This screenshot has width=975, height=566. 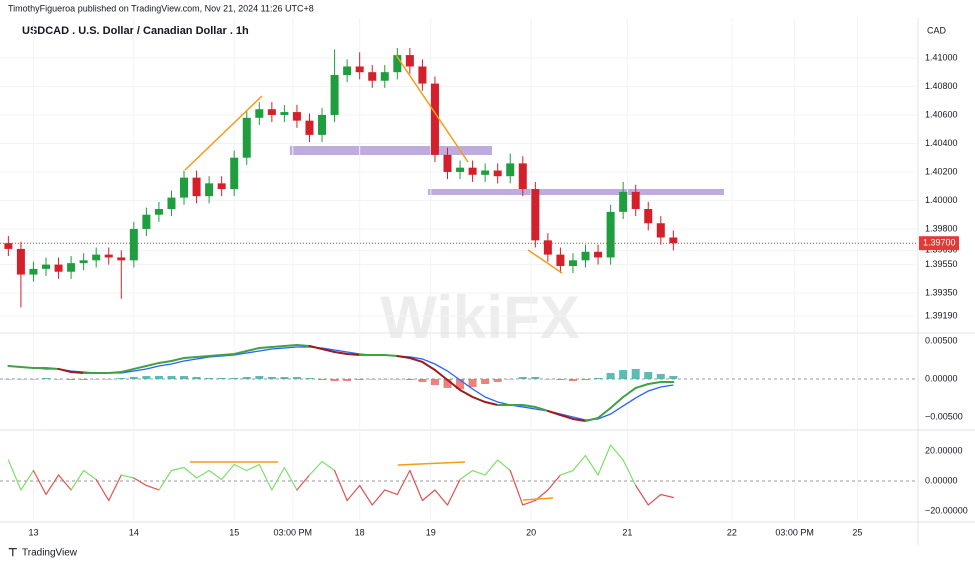 I want to click on price-label: 1.39700, so click(x=939, y=243).